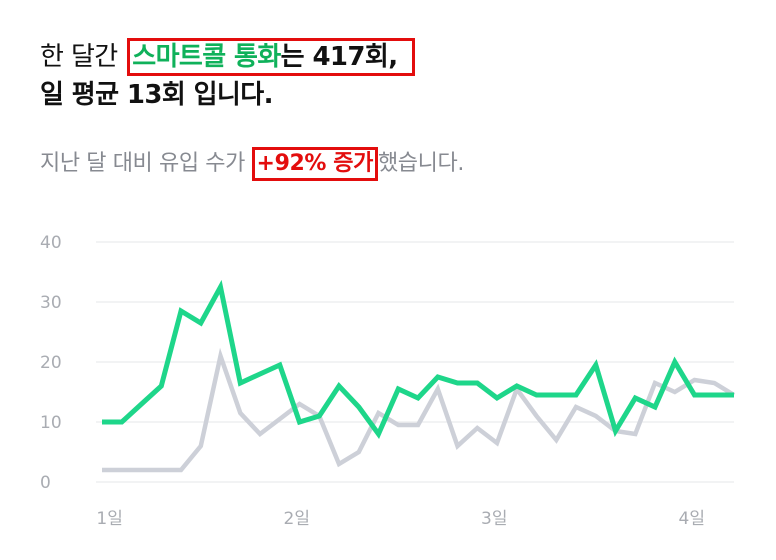 Image resolution: width=776 pixels, height=560 pixels. What do you see at coordinates (51, 303) in the screenshot?
I see `y-tick-label: 30` at bounding box center [51, 303].